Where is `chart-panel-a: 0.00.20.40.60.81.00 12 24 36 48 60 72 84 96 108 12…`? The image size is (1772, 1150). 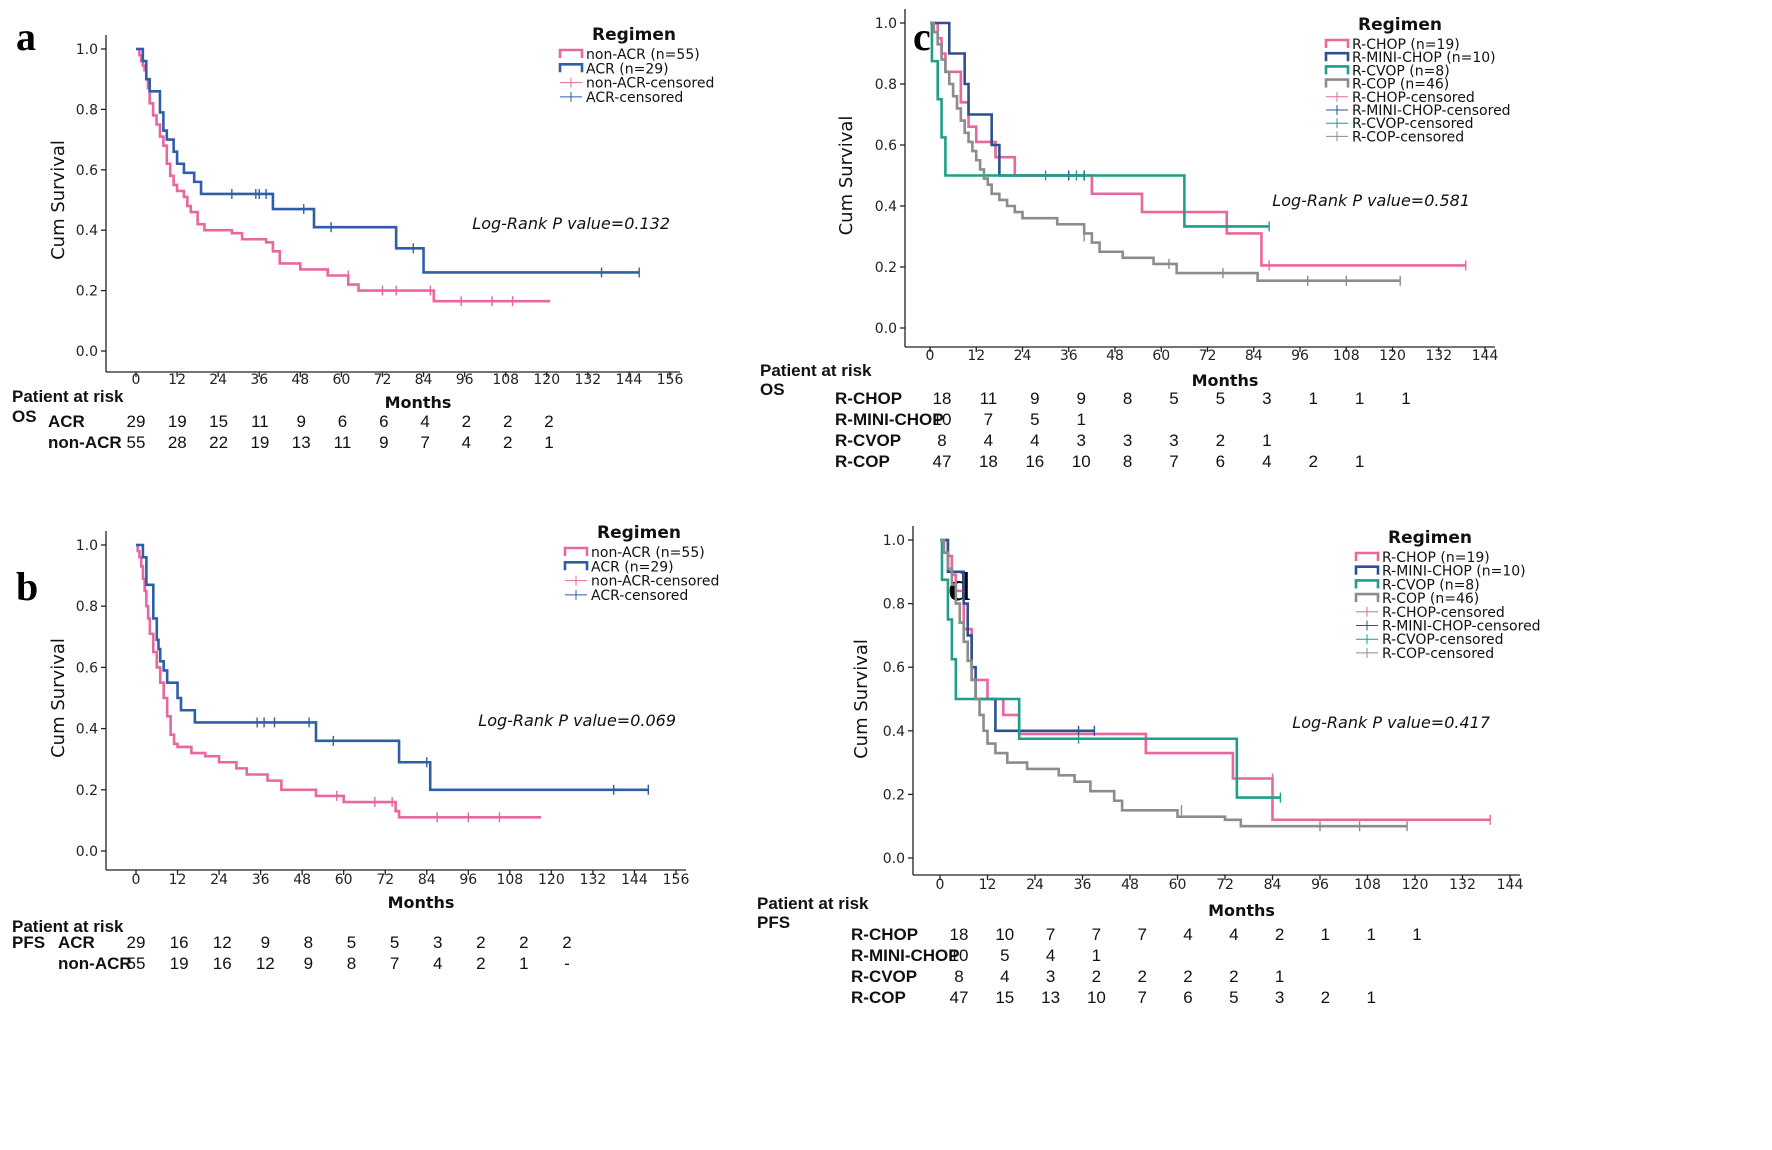
chart-panel-a: 0.00.20.40.60.81.00 12 24 36 48 60 72 84 96 108 12… is located at coordinates (363, 238).